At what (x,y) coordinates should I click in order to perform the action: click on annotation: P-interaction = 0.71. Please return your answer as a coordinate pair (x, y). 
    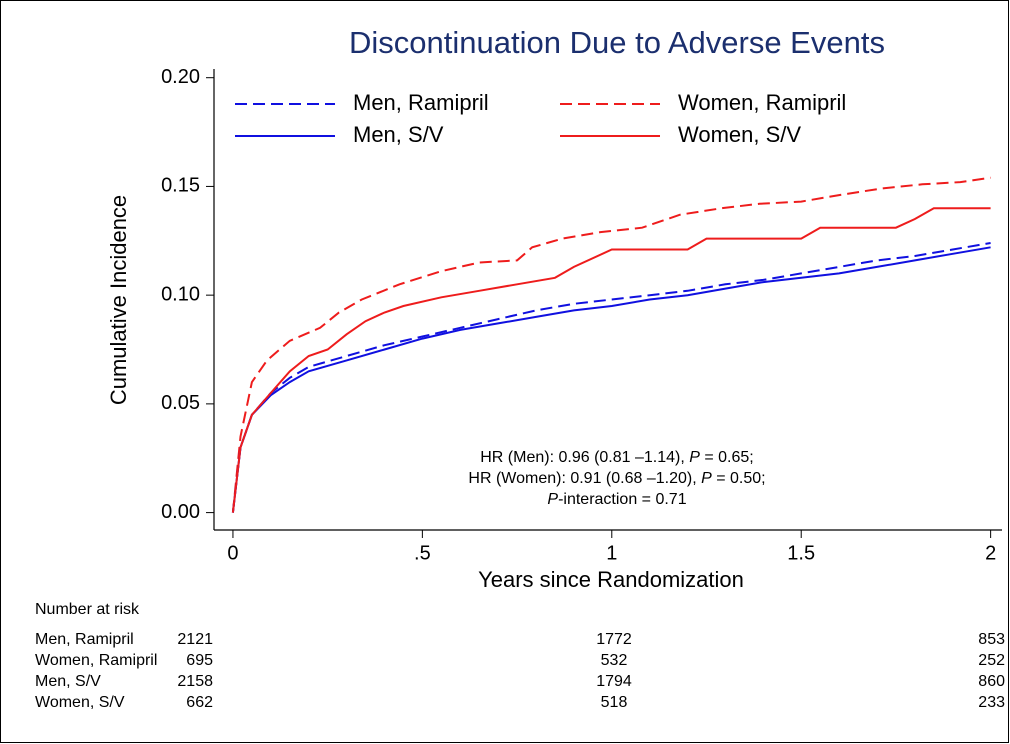
    Looking at the image, I should click on (616, 499).